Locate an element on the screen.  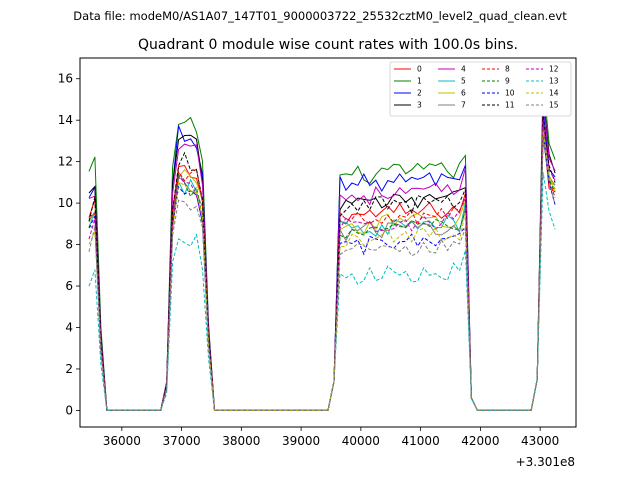
legend-label-15: 15 is located at coordinates (554, 105).